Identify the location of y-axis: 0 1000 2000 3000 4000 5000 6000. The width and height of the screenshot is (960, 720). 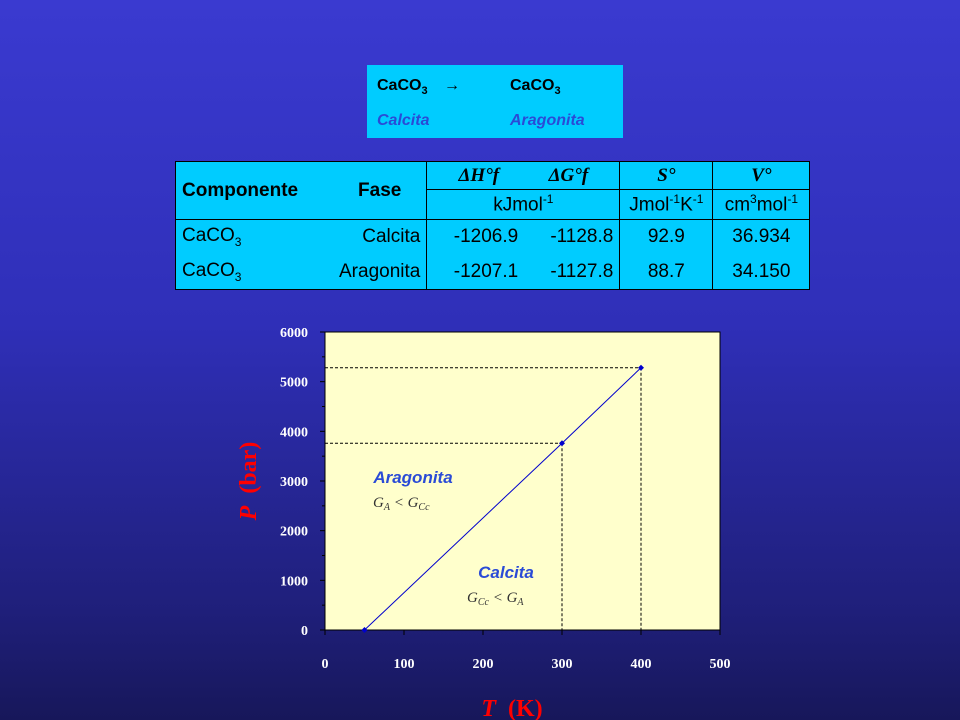
(302, 482).